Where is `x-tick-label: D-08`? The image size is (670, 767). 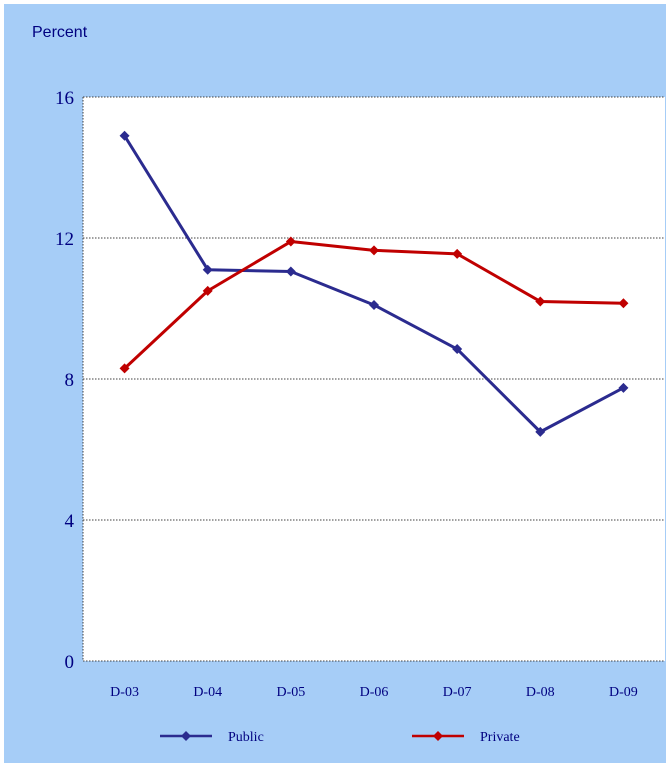 x-tick-label: D-08 is located at coordinates (540, 692).